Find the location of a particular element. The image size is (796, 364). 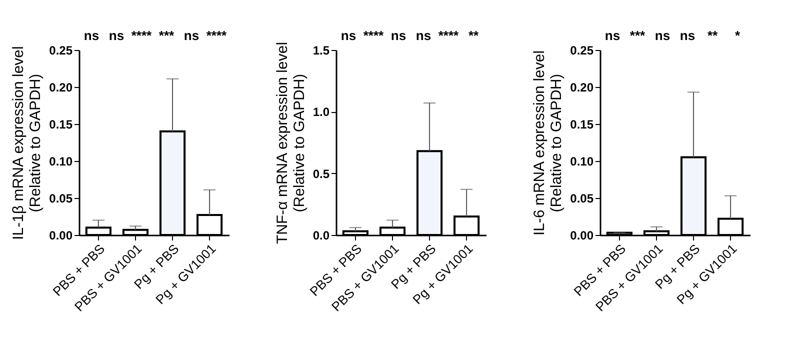

y-tick-label: 0.5 is located at coordinates (321, 173).